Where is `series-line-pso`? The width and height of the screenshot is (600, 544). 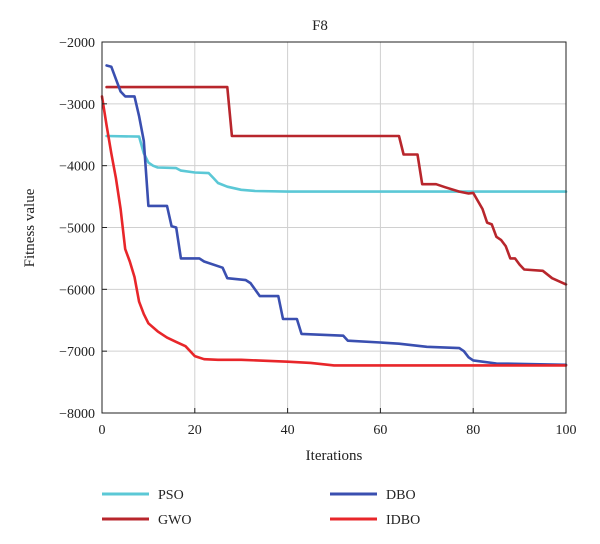 series-line-pso is located at coordinates (336, 163).